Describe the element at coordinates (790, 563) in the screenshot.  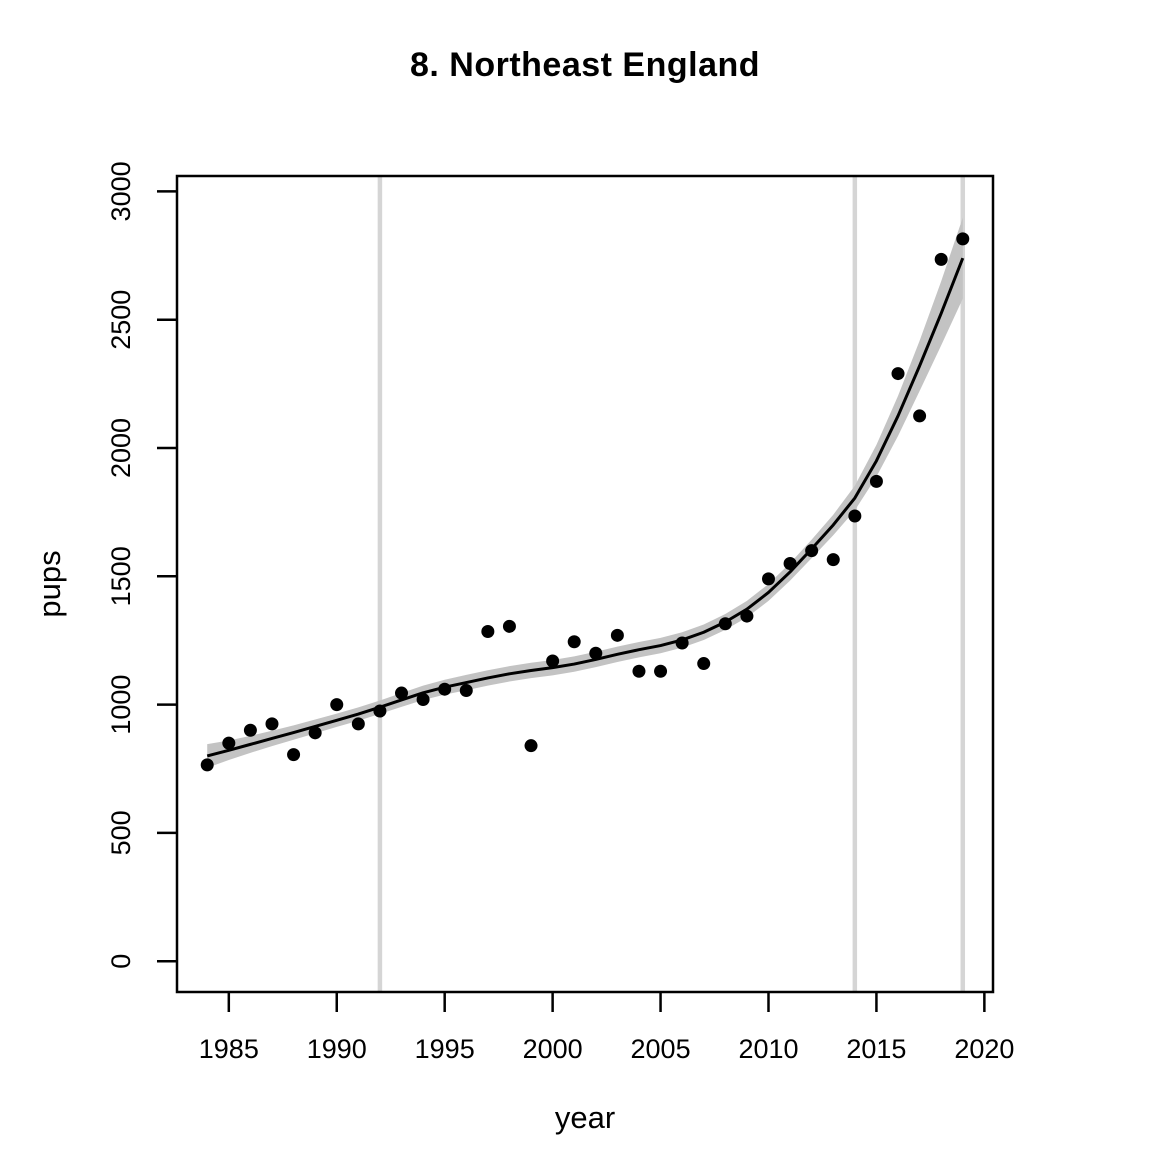
I see `data-point-2011` at that location.